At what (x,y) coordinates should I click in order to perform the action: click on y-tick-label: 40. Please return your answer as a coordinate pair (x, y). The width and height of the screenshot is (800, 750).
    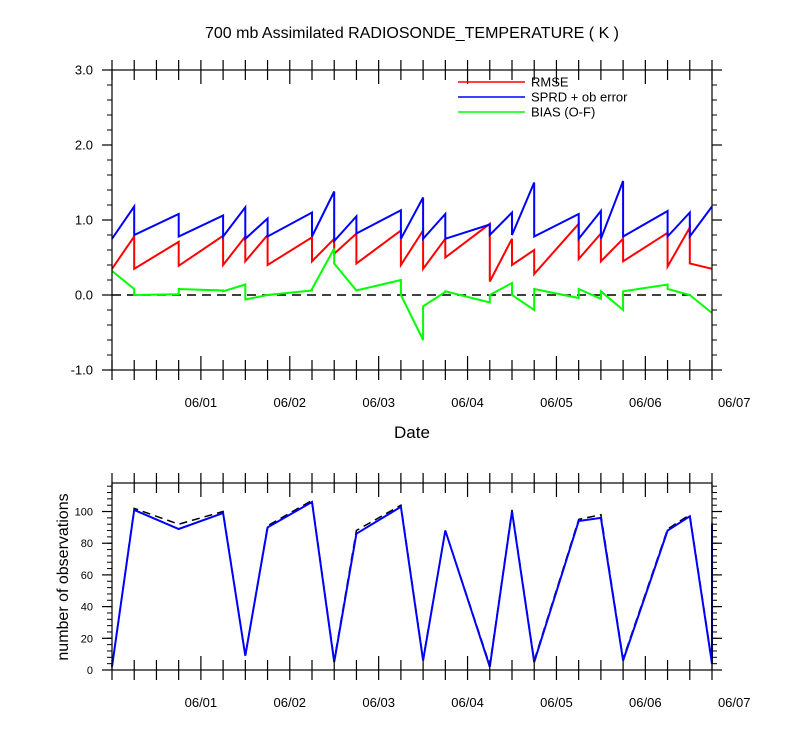
    Looking at the image, I should click on (87, 608).